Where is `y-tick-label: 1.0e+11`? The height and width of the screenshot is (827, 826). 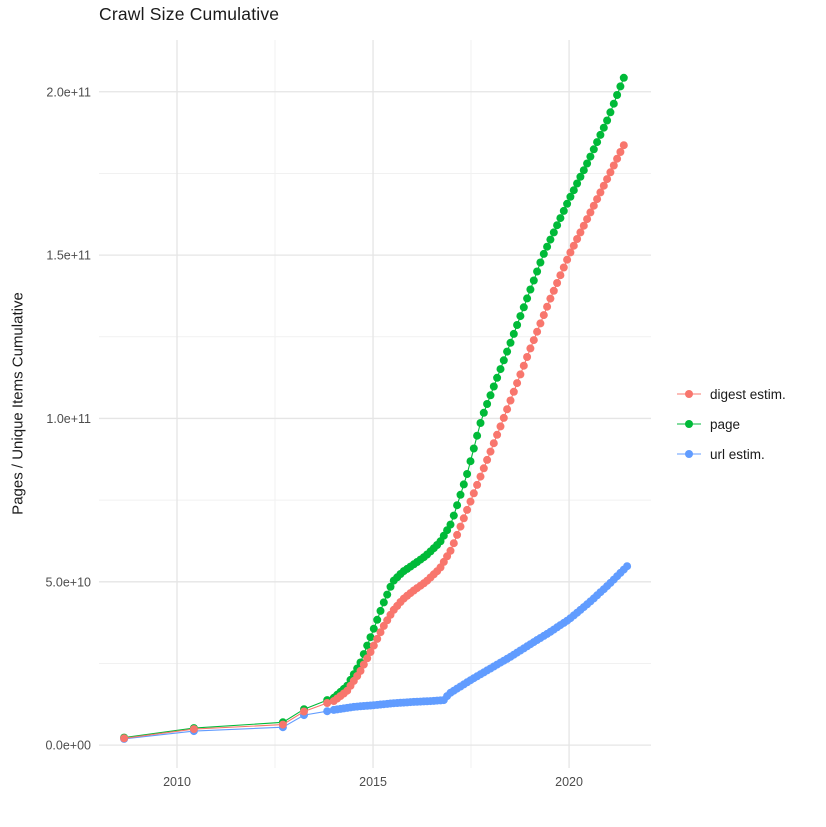 y-tick-label: 1.0e+11 is located at coordinates (68, 419).